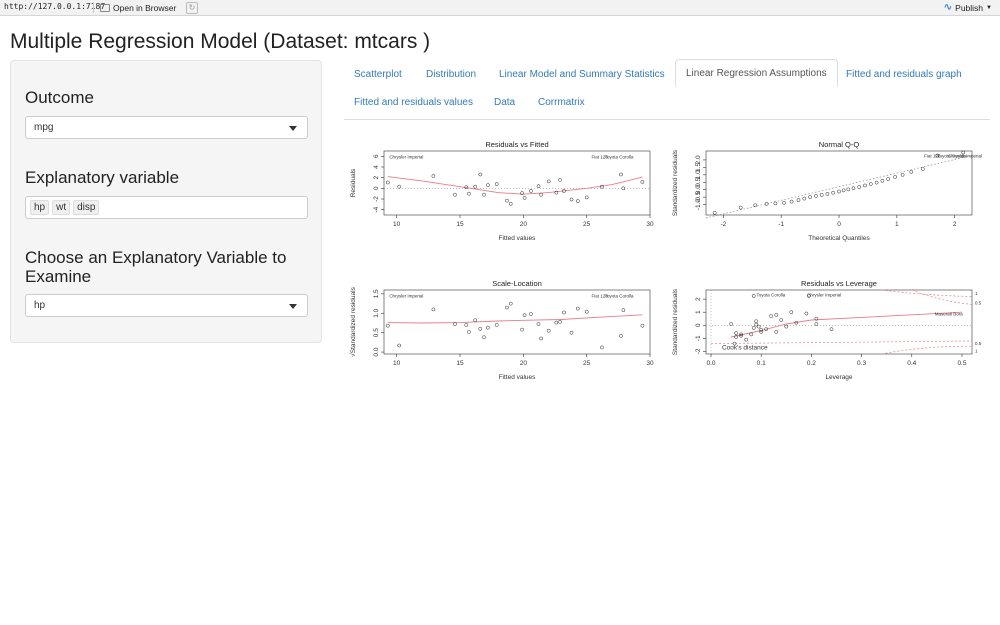  Describe the element at coordinates (86, 207) in the screenshot. I see `explanatory-chip: disp` at that location.